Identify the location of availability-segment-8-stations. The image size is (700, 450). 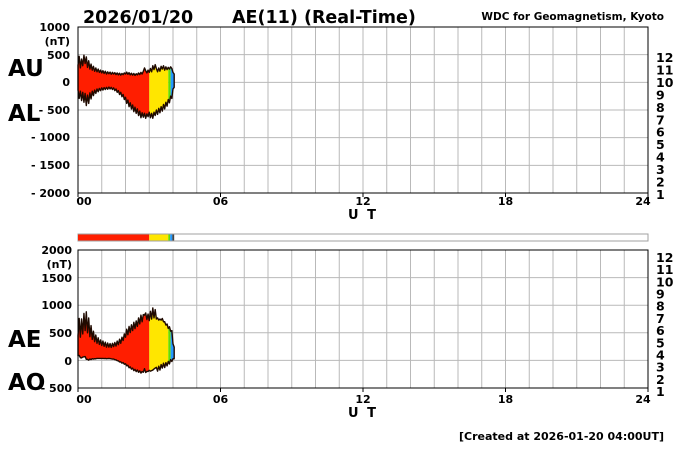
(169, 237).